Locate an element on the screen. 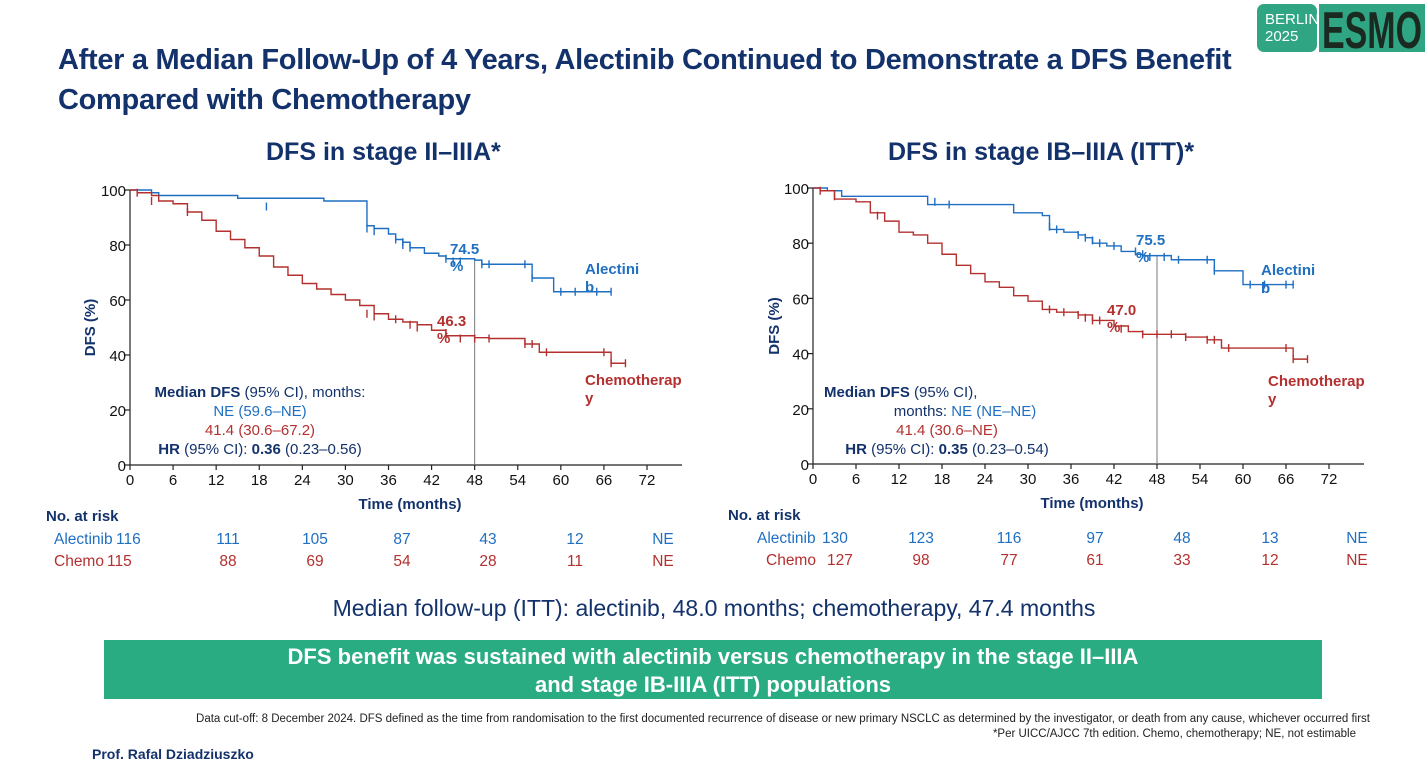  esmo-logo: ESMO is located at coordinates (1372, 31).